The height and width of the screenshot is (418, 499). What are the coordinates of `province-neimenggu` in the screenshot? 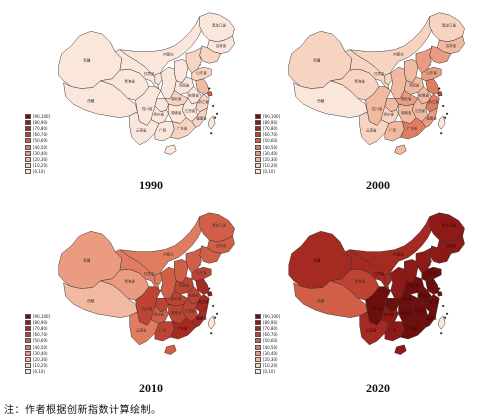 It's located at (393, 248).